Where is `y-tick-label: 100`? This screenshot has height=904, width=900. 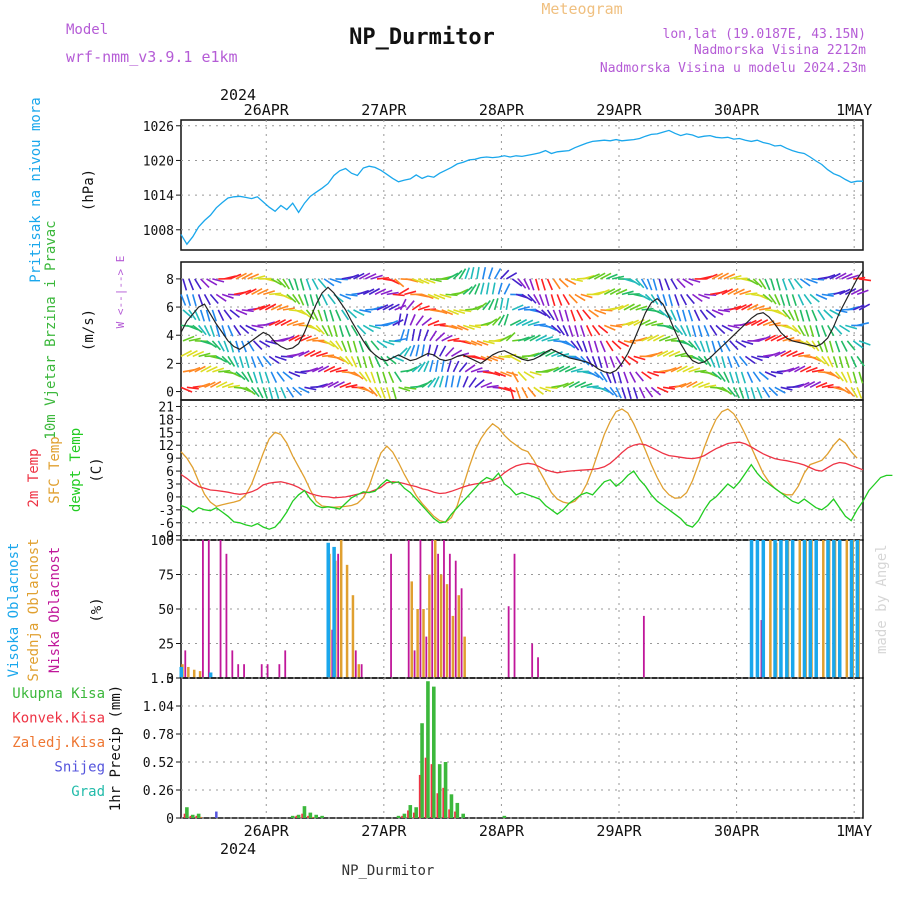
y-tick-label: 100 is located at coordinates (162, 541).